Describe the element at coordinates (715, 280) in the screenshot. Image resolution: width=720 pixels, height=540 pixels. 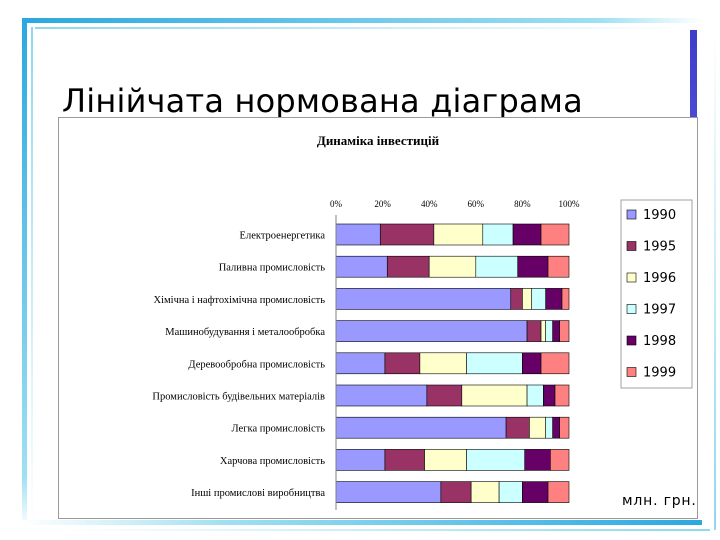
I see `right-thin-line` at that location.